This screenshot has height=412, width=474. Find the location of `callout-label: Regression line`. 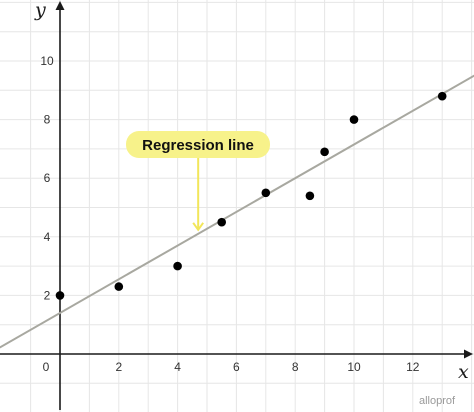

callout-label: Regression line is located at coordinates (198, 145).